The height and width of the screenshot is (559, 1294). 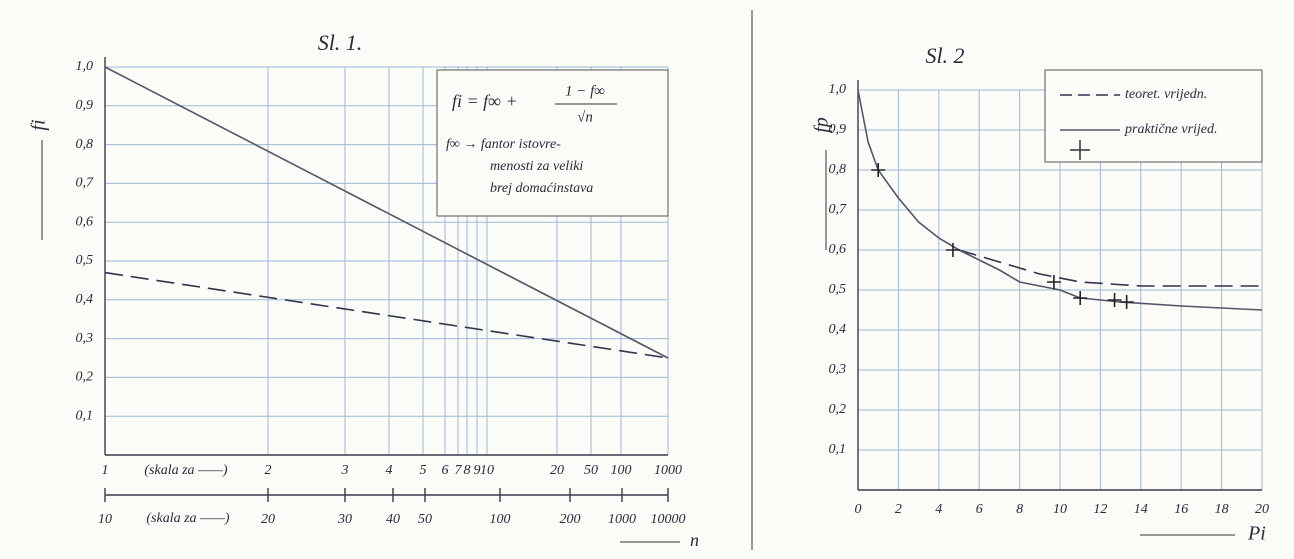 What do you see at coordinates (585, 117) in the screenshot?
I see `formula-denominator: √n` at bounding box center [585, 117].